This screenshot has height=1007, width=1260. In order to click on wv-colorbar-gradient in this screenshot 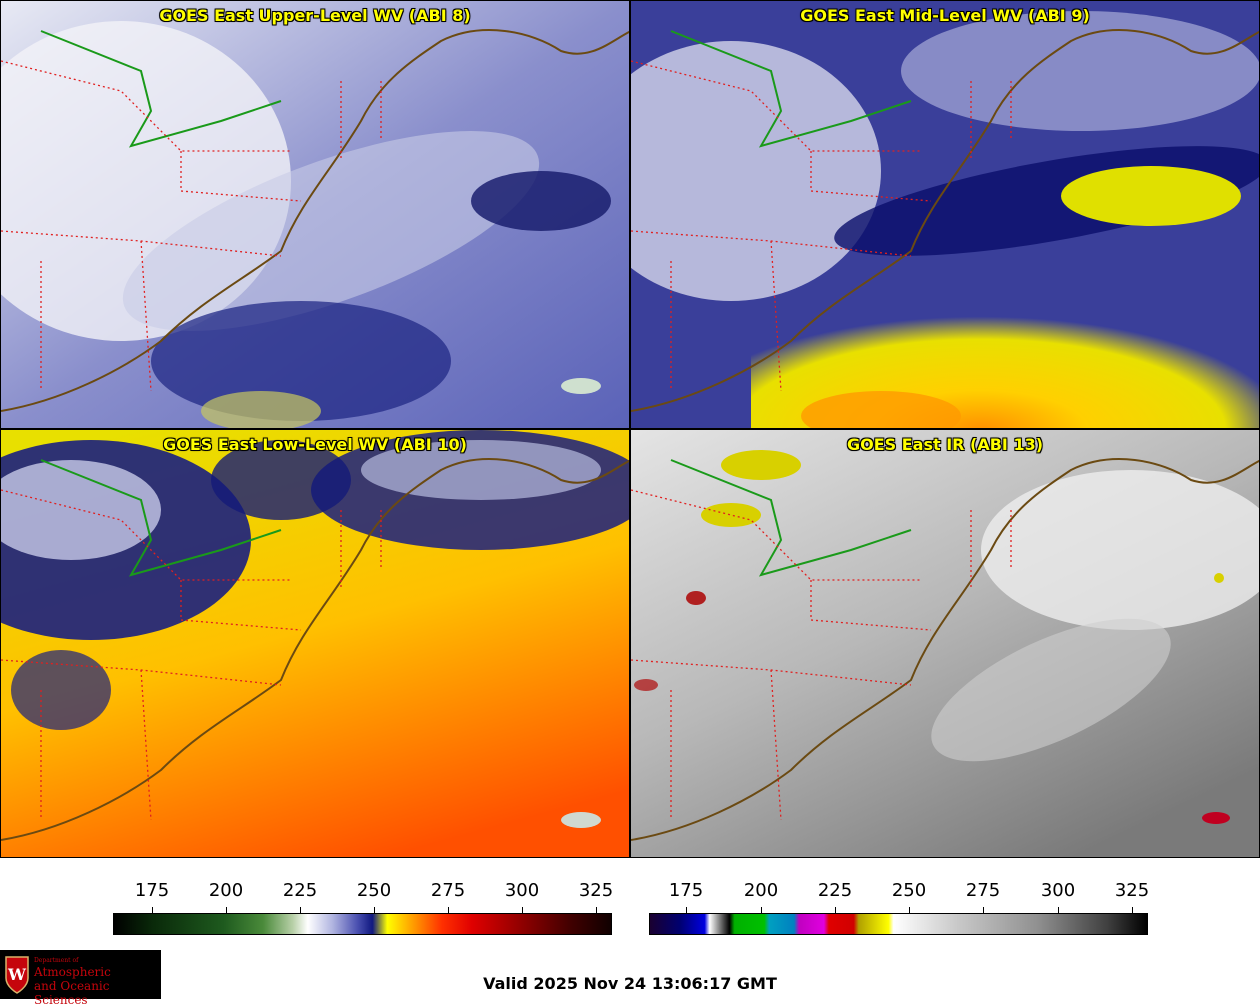, I will do `click(362, 924)`.